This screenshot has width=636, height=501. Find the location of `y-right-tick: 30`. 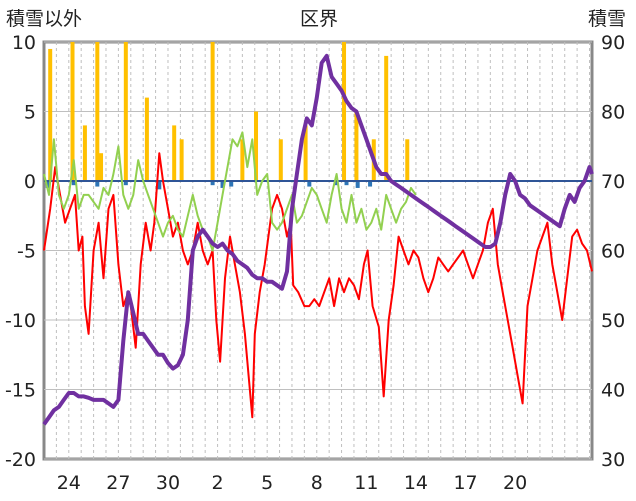

y-right-tick: 30 is located at coordinates (613, 460).